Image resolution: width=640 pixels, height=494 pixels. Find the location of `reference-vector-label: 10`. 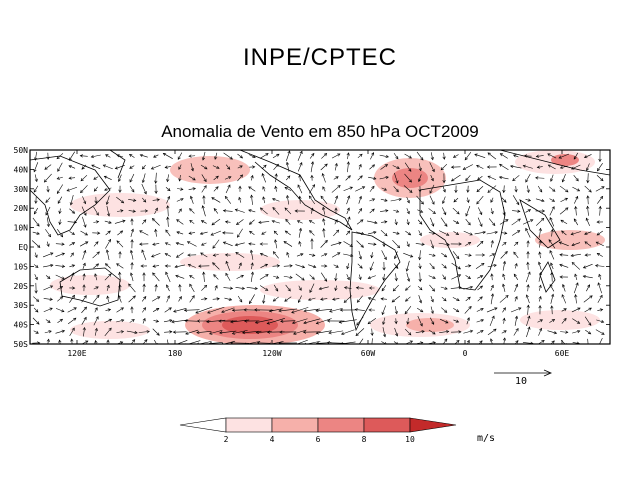

reference-vector-label: 10 is located at coordinates (521, 381).